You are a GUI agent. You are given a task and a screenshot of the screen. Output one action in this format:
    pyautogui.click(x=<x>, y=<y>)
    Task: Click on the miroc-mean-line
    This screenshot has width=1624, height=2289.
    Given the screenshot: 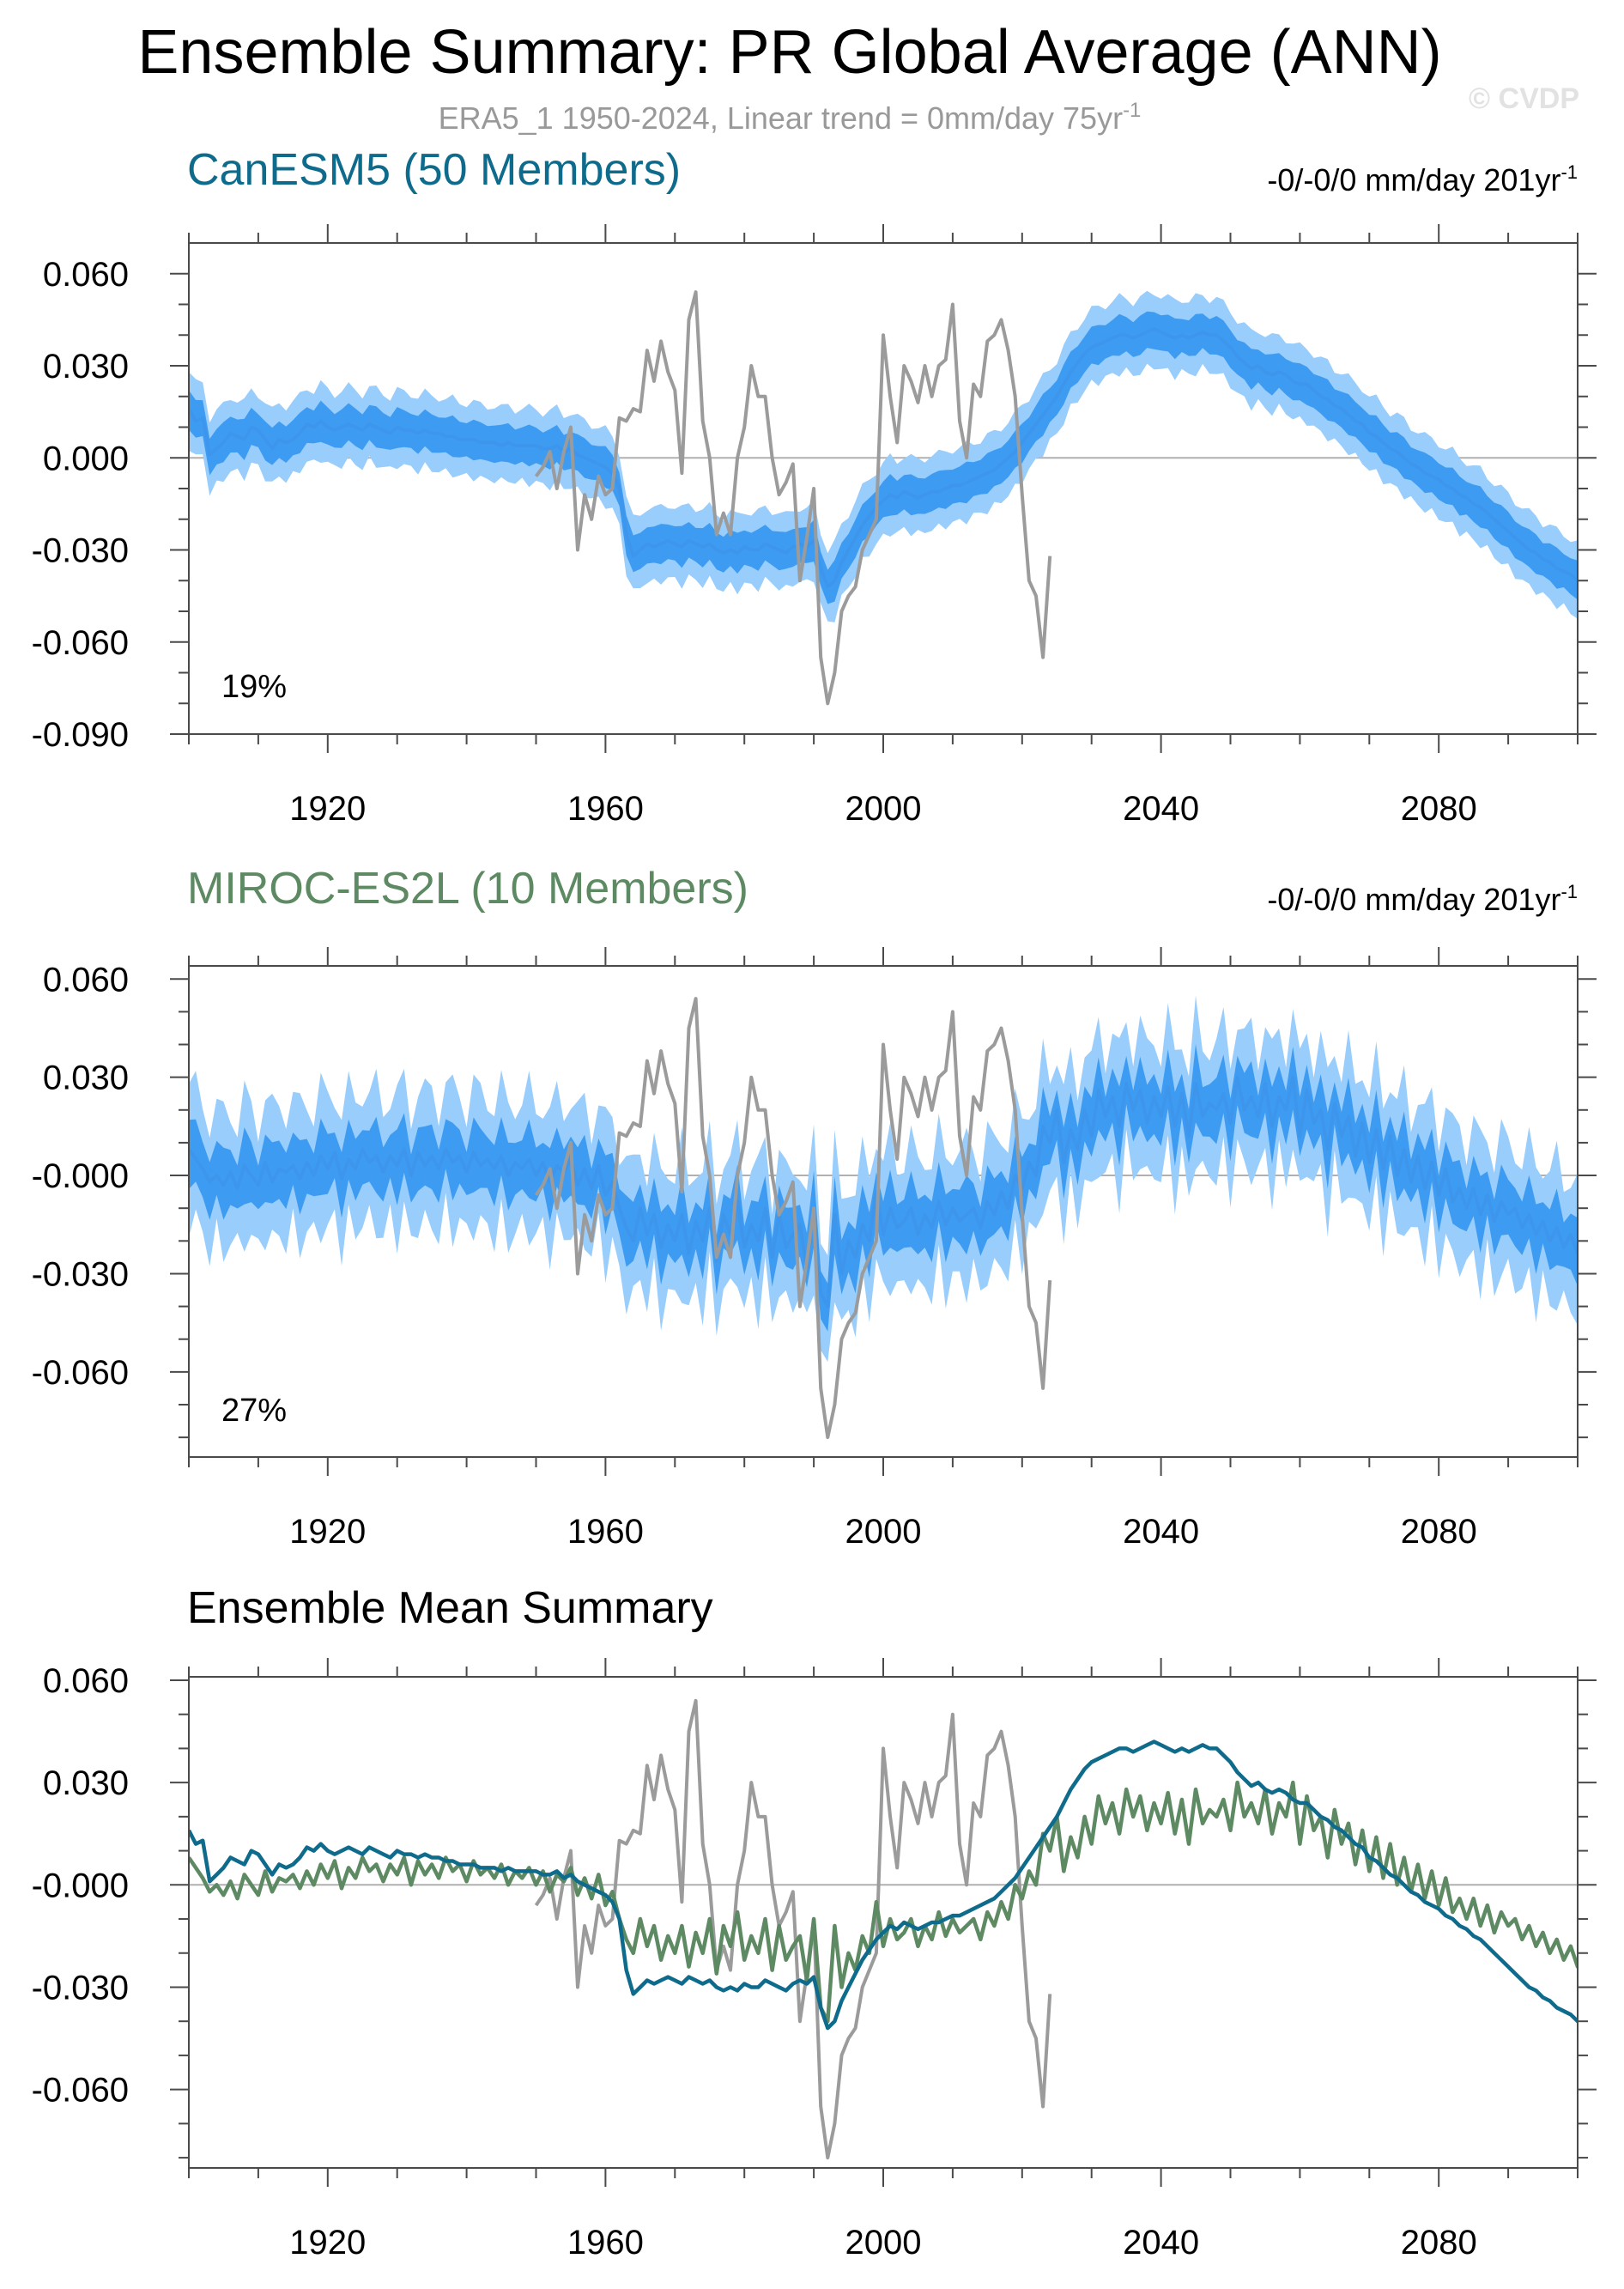 What is the action you would take?
    pyautogui.click(x=883, y=1902)
    